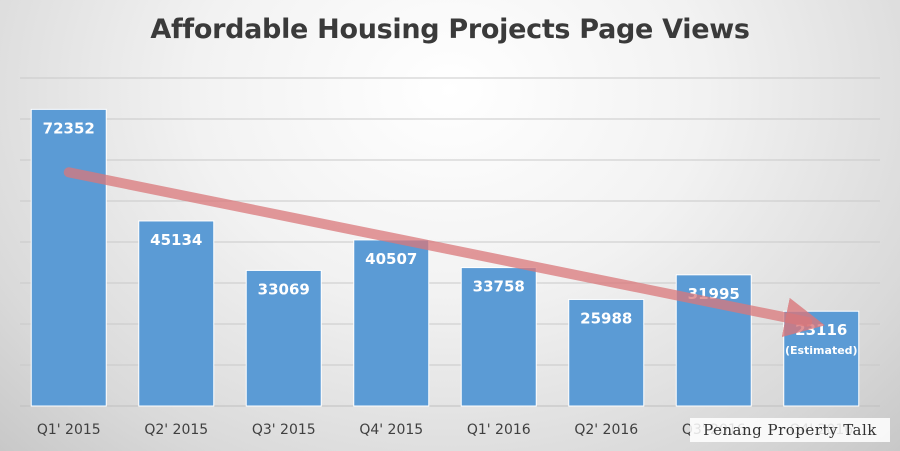 This screenshot has width=900, height=451. Describe the element at coordinates (284, 289) in the screenshot. I see `data-label: 33069` at that location.